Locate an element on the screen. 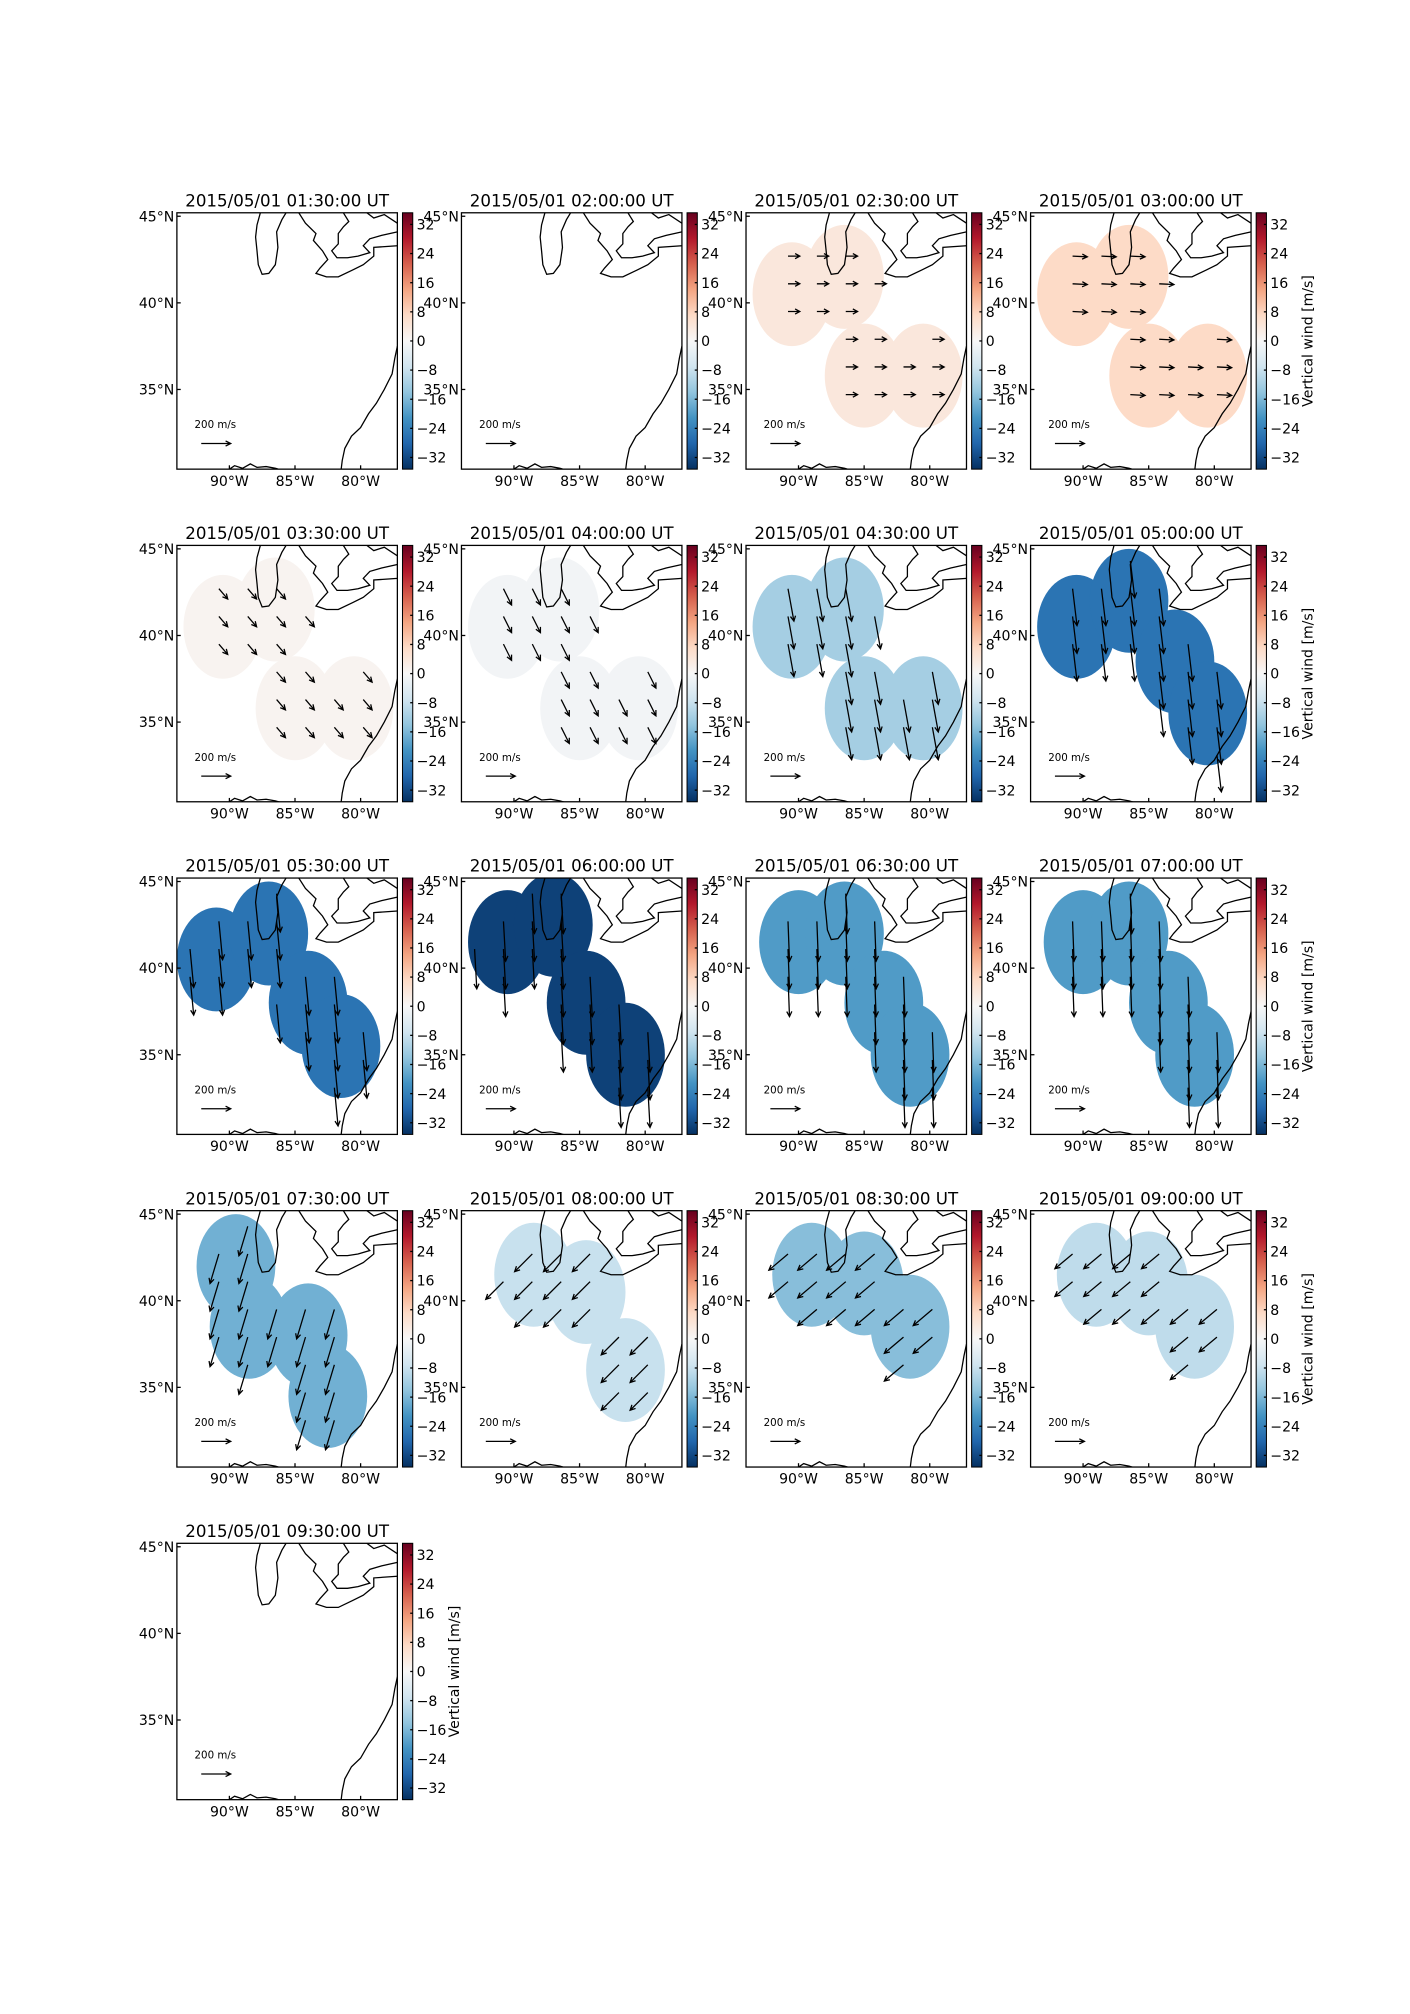  panel-title: 2015/05/01 04:00:00 UT is located at coordinates (572, 533).